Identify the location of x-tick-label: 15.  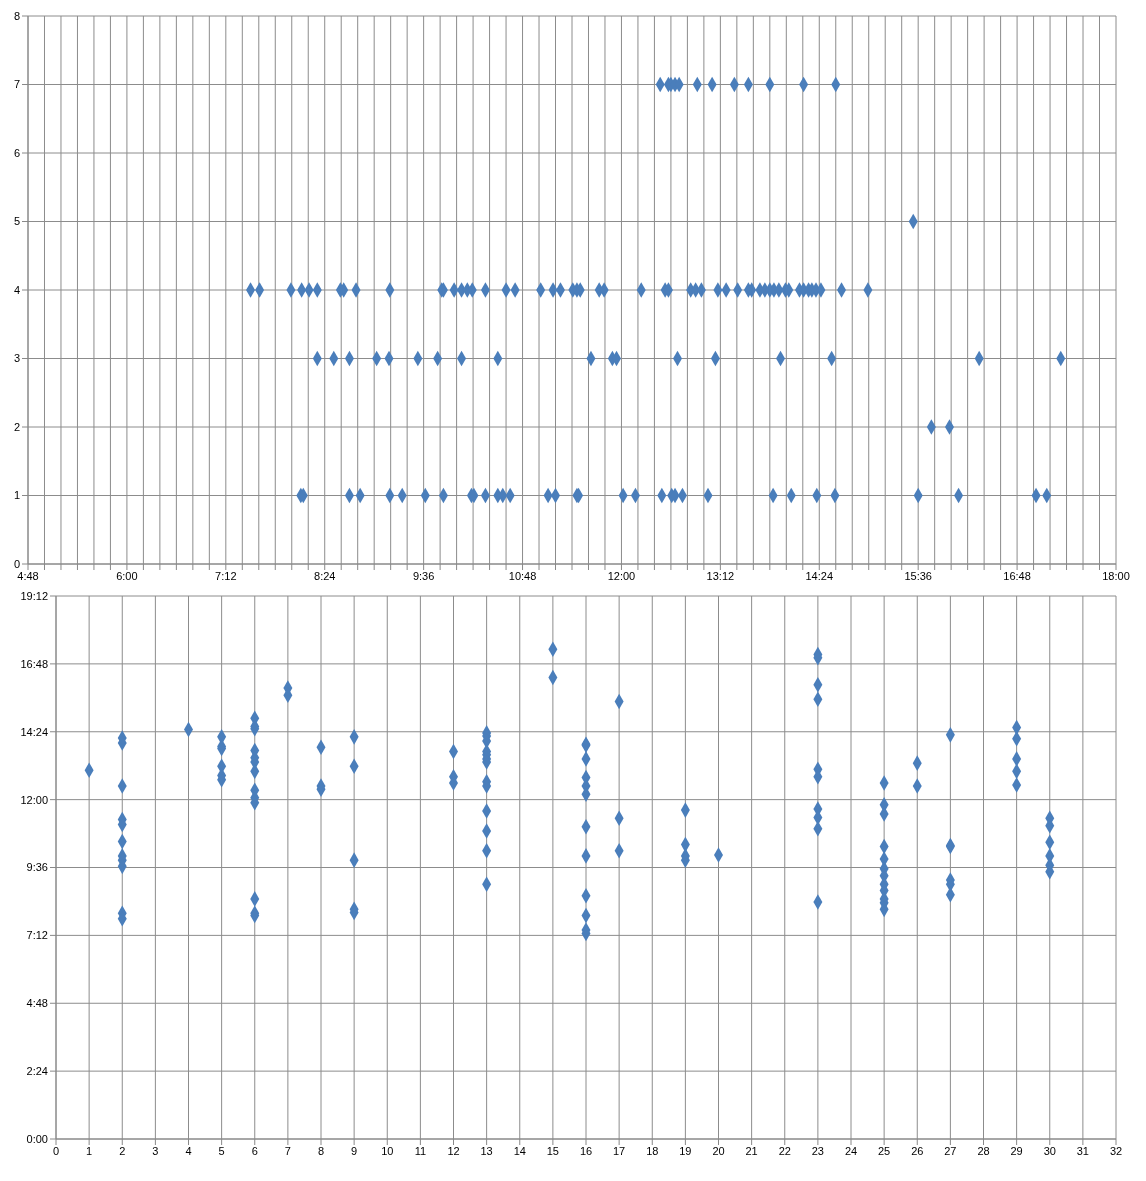
(552, 1150).